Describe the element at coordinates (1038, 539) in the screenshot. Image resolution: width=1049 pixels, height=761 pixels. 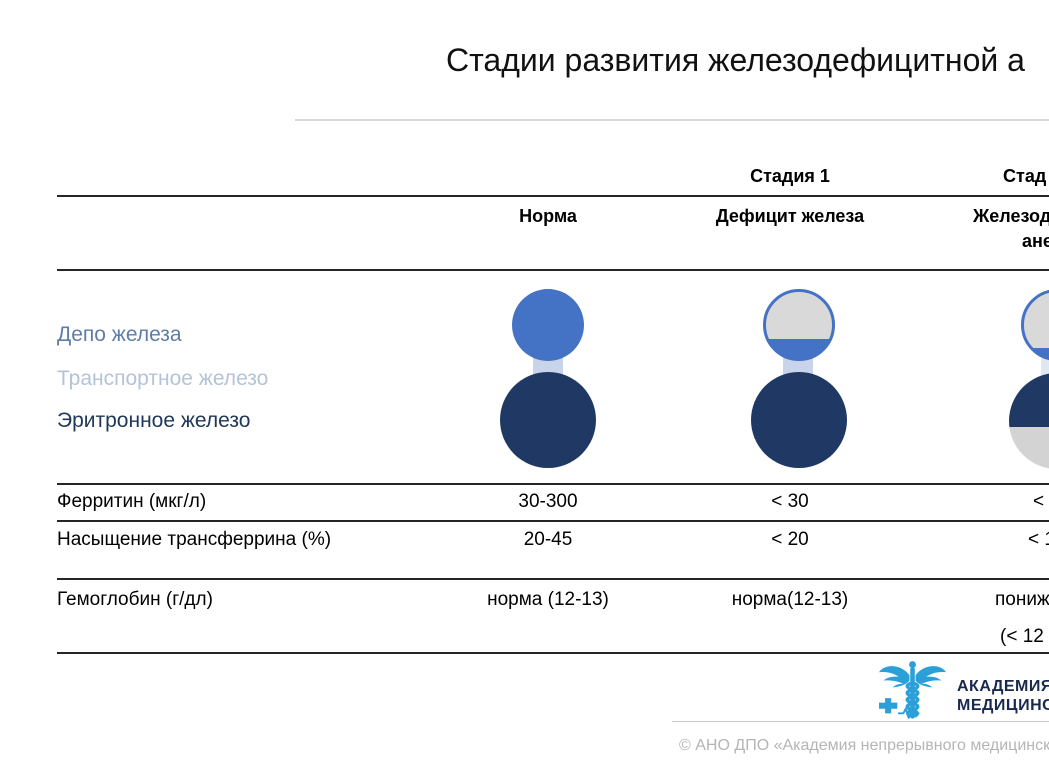
I see `transferrin-stage2-value: < 1` at that location.